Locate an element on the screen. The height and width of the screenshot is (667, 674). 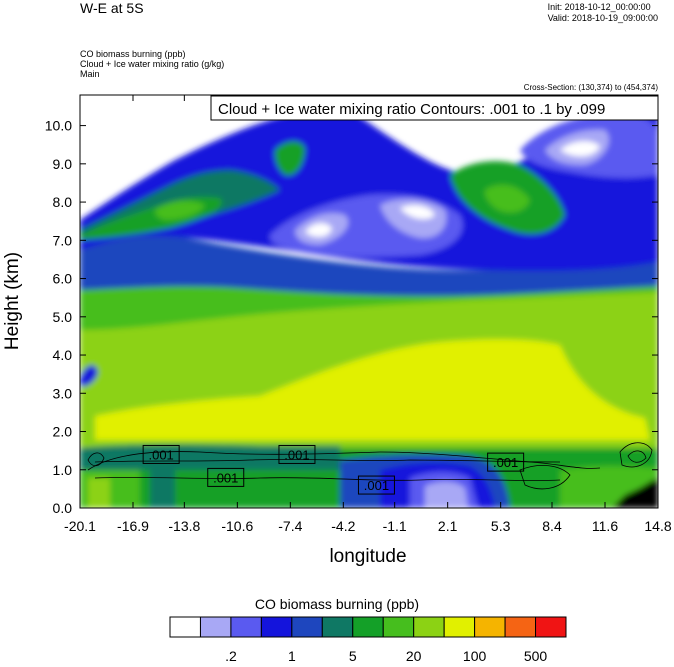
x-axis-label: longitude is located at coordinates (367, 556).